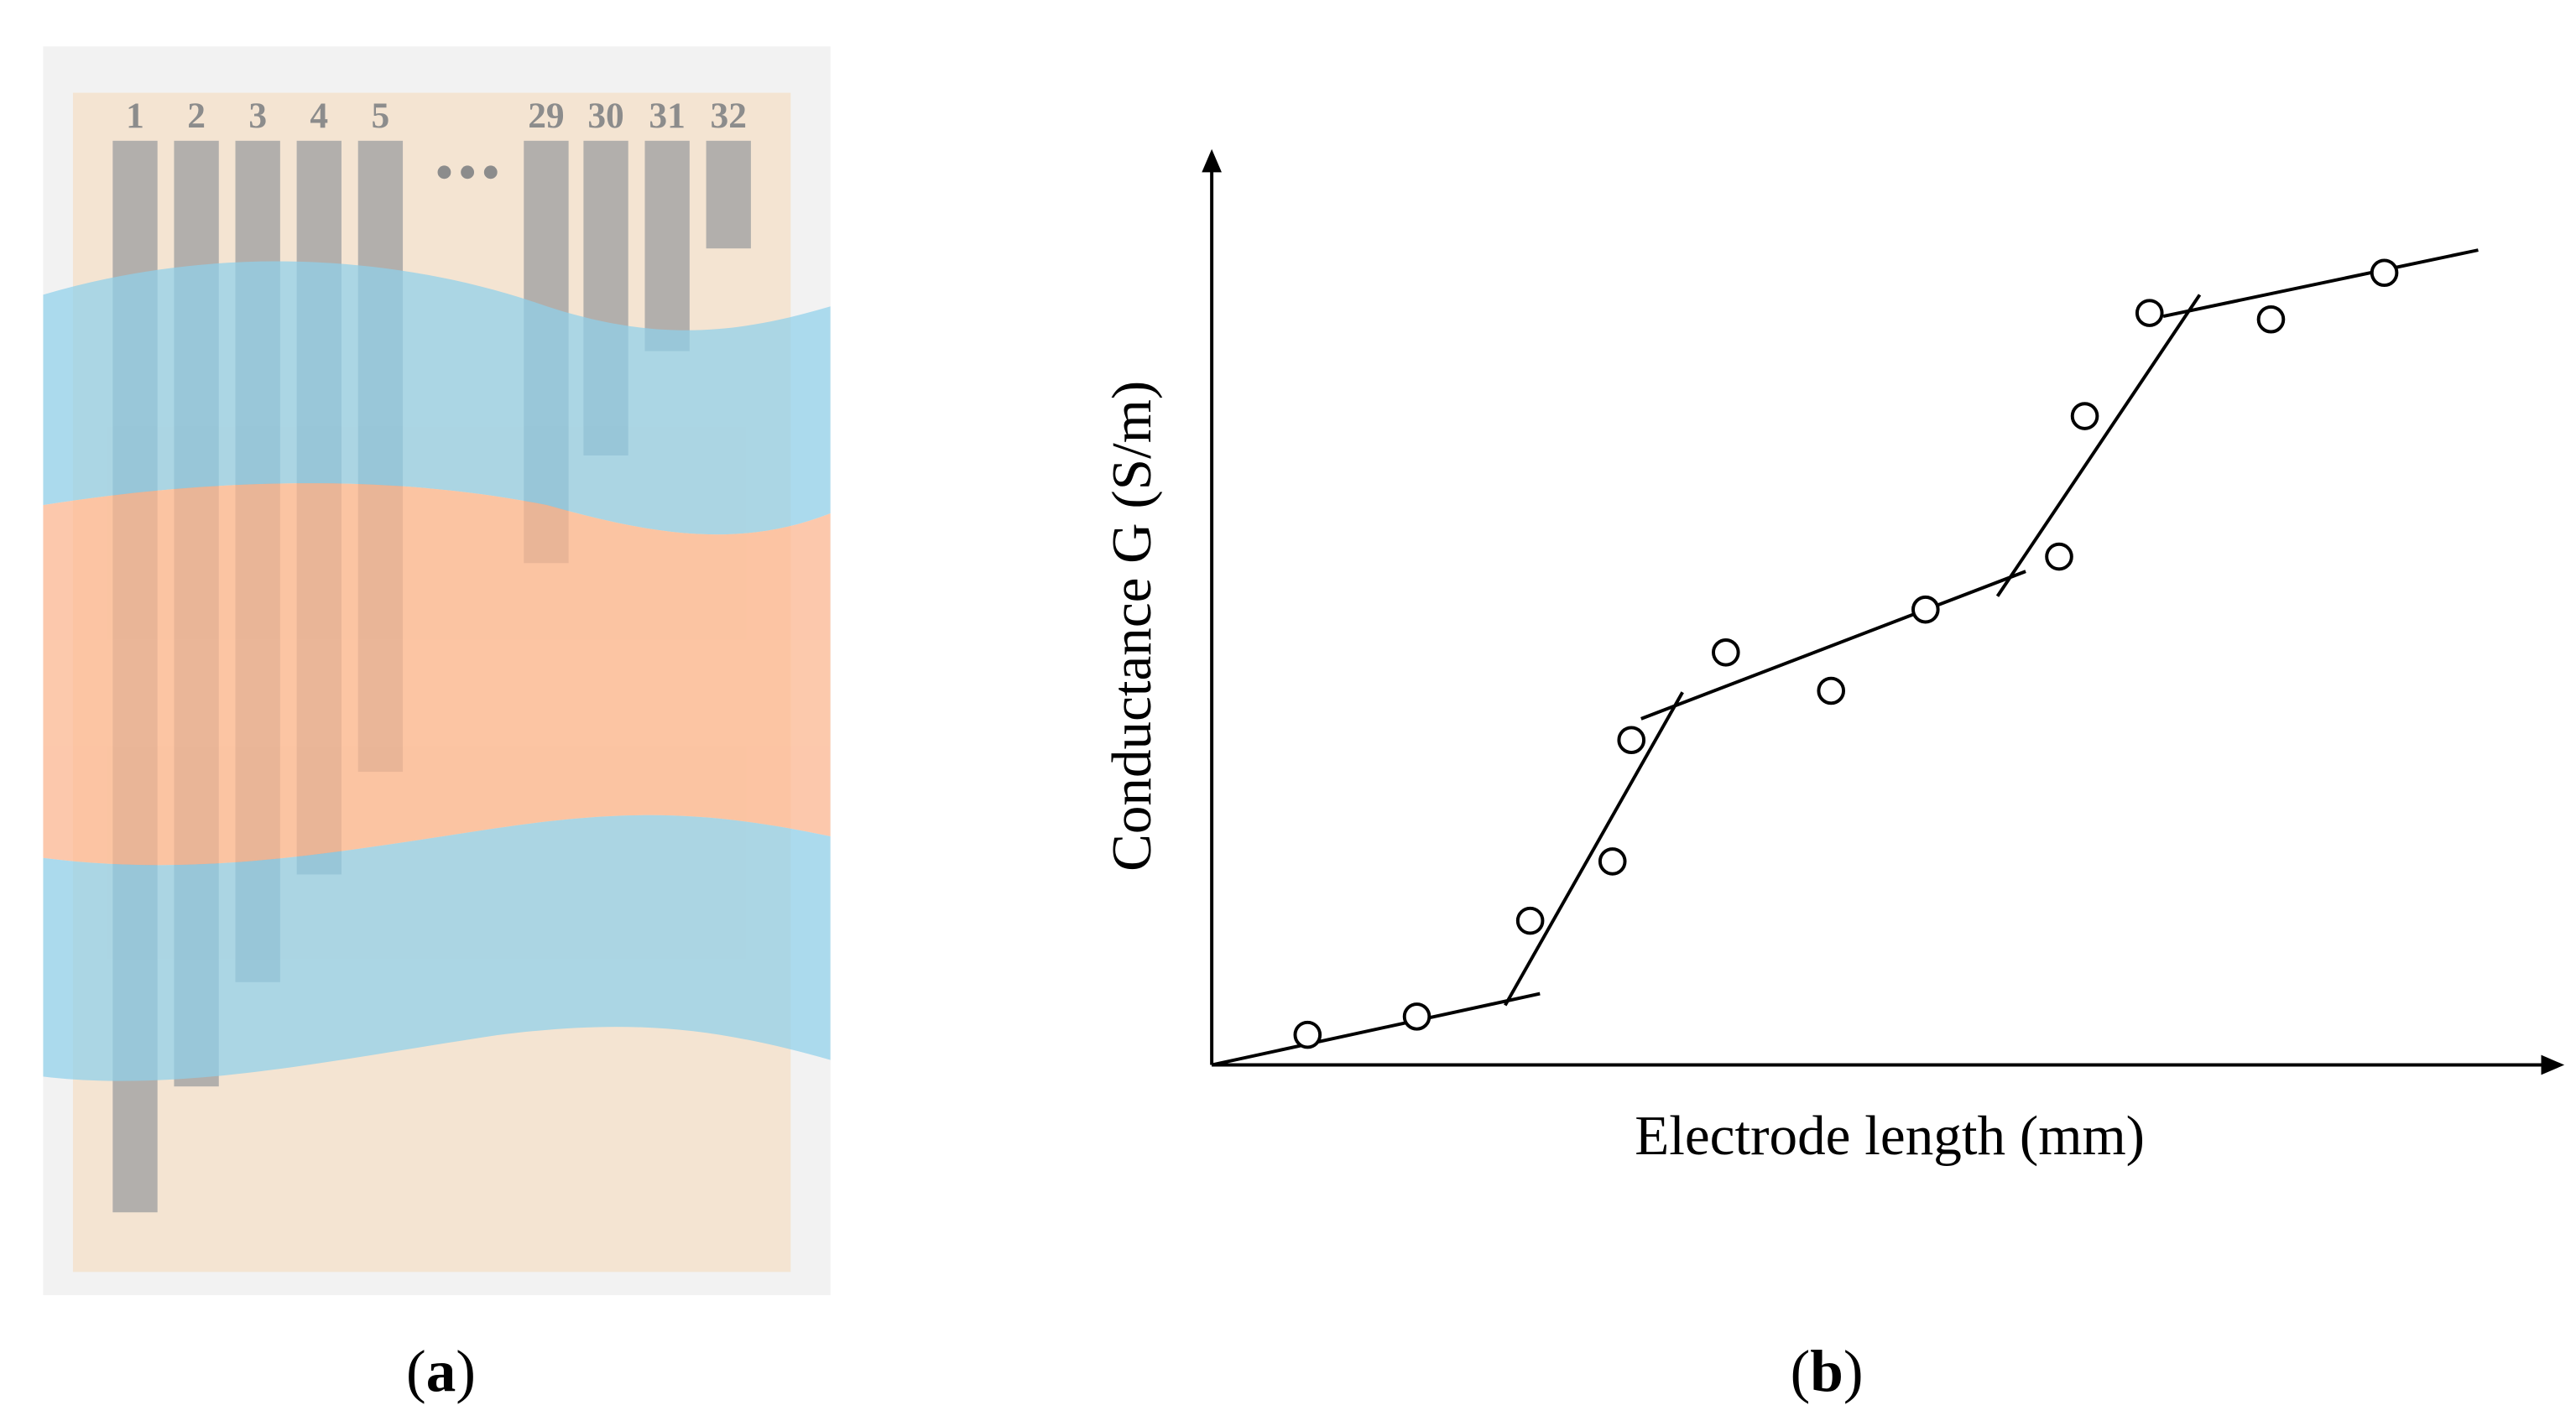 The height and width of the screenshot is (1421, 2576). Describe the element at coordinates (437, 674) in the screenshot. I see `middle-orange-layer` at that location.